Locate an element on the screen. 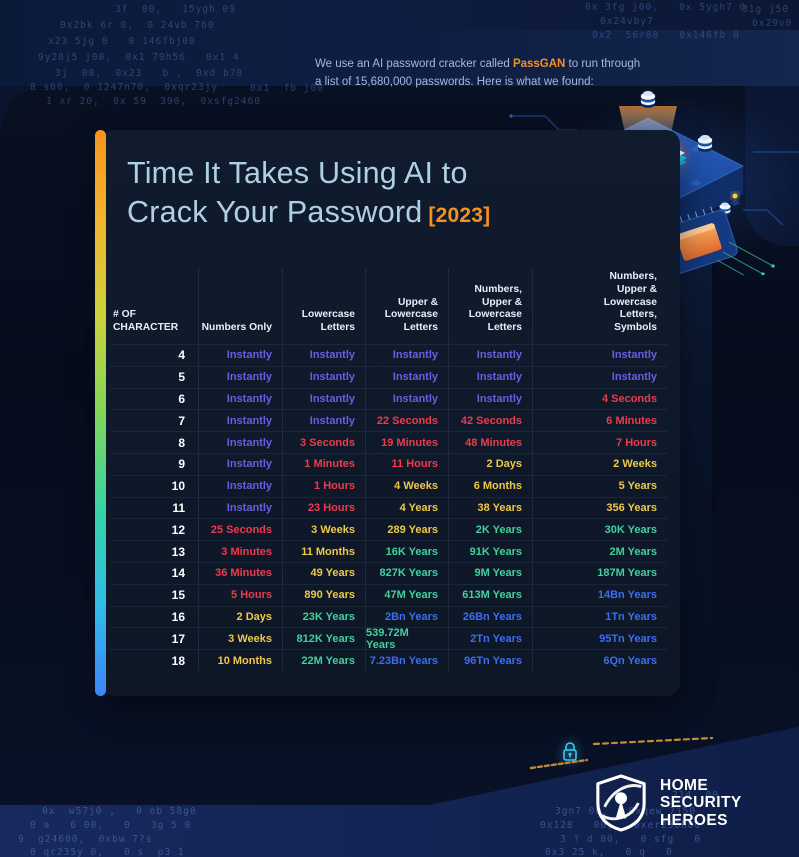  char-count-cell: 9 is located at coordinates (154, 463).